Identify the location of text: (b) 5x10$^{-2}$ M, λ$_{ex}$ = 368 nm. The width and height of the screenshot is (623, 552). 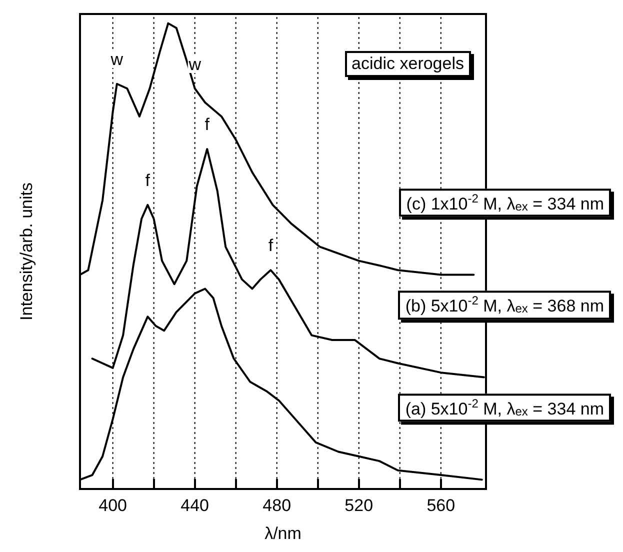
(504, 305).